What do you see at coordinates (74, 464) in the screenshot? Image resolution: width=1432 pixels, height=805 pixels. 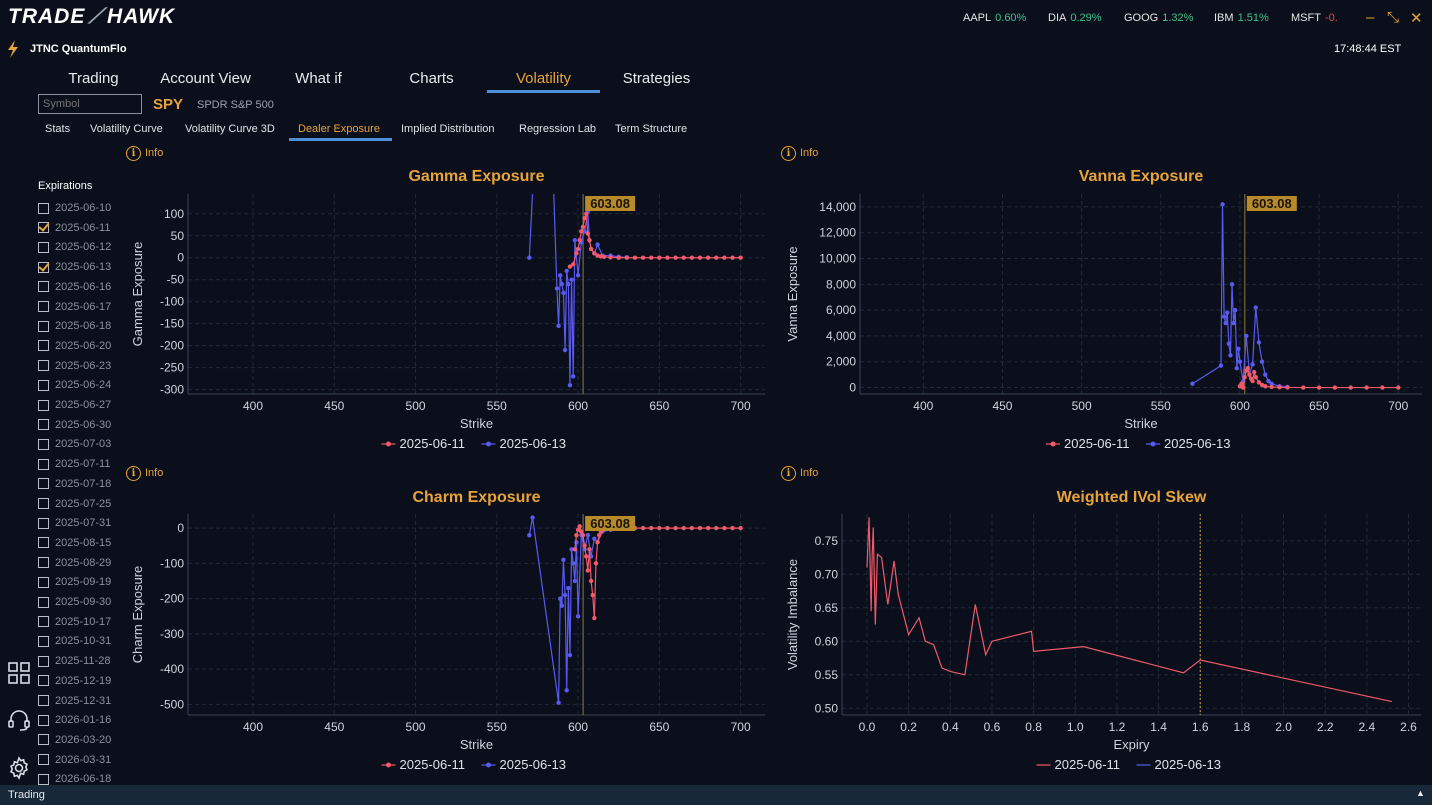 I see `expiration-item: 2025-07-11` at bounding box center [74, 464].